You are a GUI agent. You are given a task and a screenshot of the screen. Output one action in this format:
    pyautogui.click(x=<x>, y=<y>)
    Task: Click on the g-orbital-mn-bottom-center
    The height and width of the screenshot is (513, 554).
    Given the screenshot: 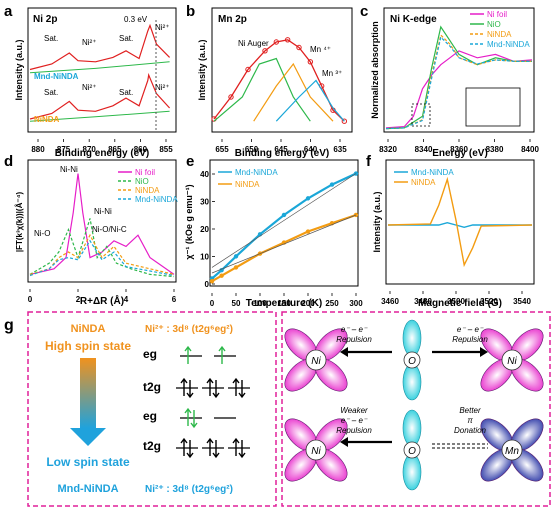 What is the action you would take?
    pyautogui.click(x=512, y=450)
    